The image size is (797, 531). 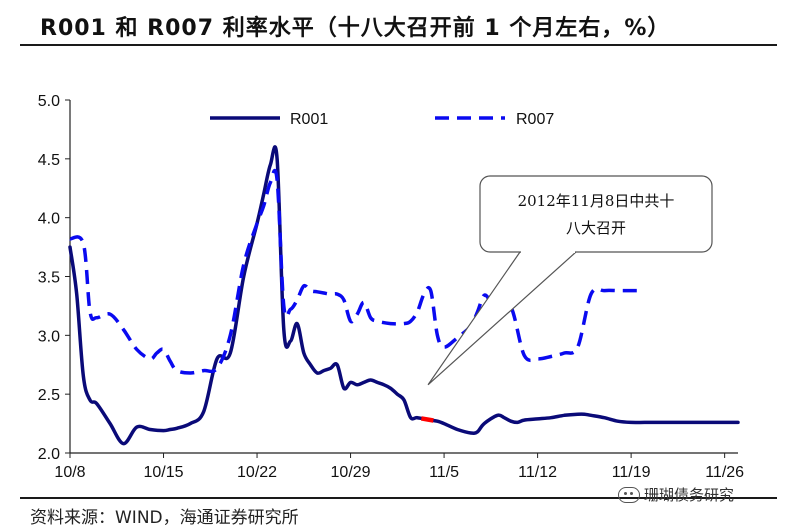 What do you see at coordinates (724, 472) in the screenshot?
I see `x-tick-label: 11/26` at bounding box center [724, 472].